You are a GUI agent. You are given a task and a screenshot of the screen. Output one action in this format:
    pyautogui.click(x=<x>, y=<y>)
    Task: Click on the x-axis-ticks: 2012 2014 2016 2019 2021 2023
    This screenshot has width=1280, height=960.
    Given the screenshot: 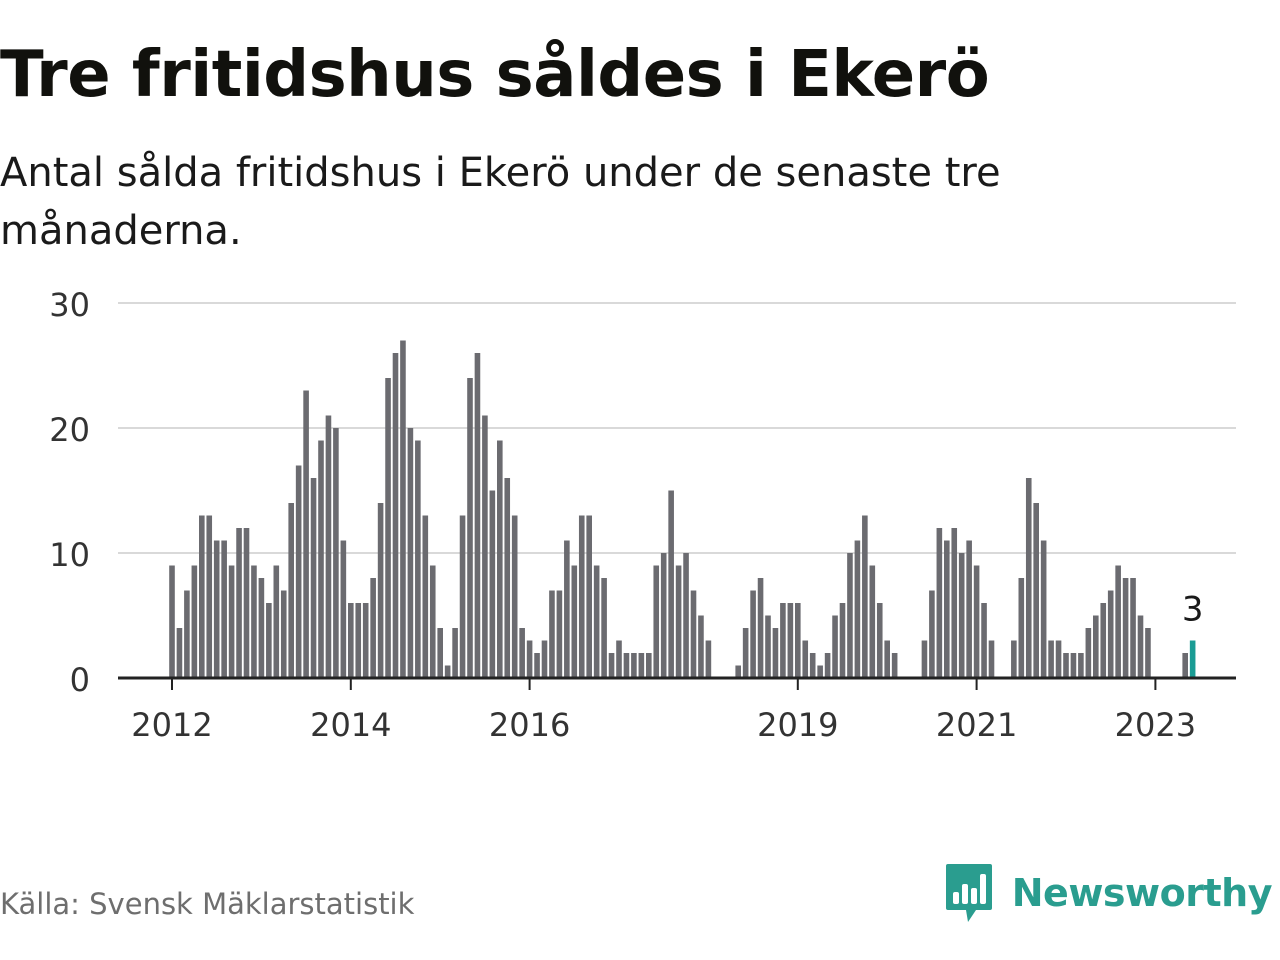 What is the action you would take?
    pyautogui.click(x=663, y=711)
    